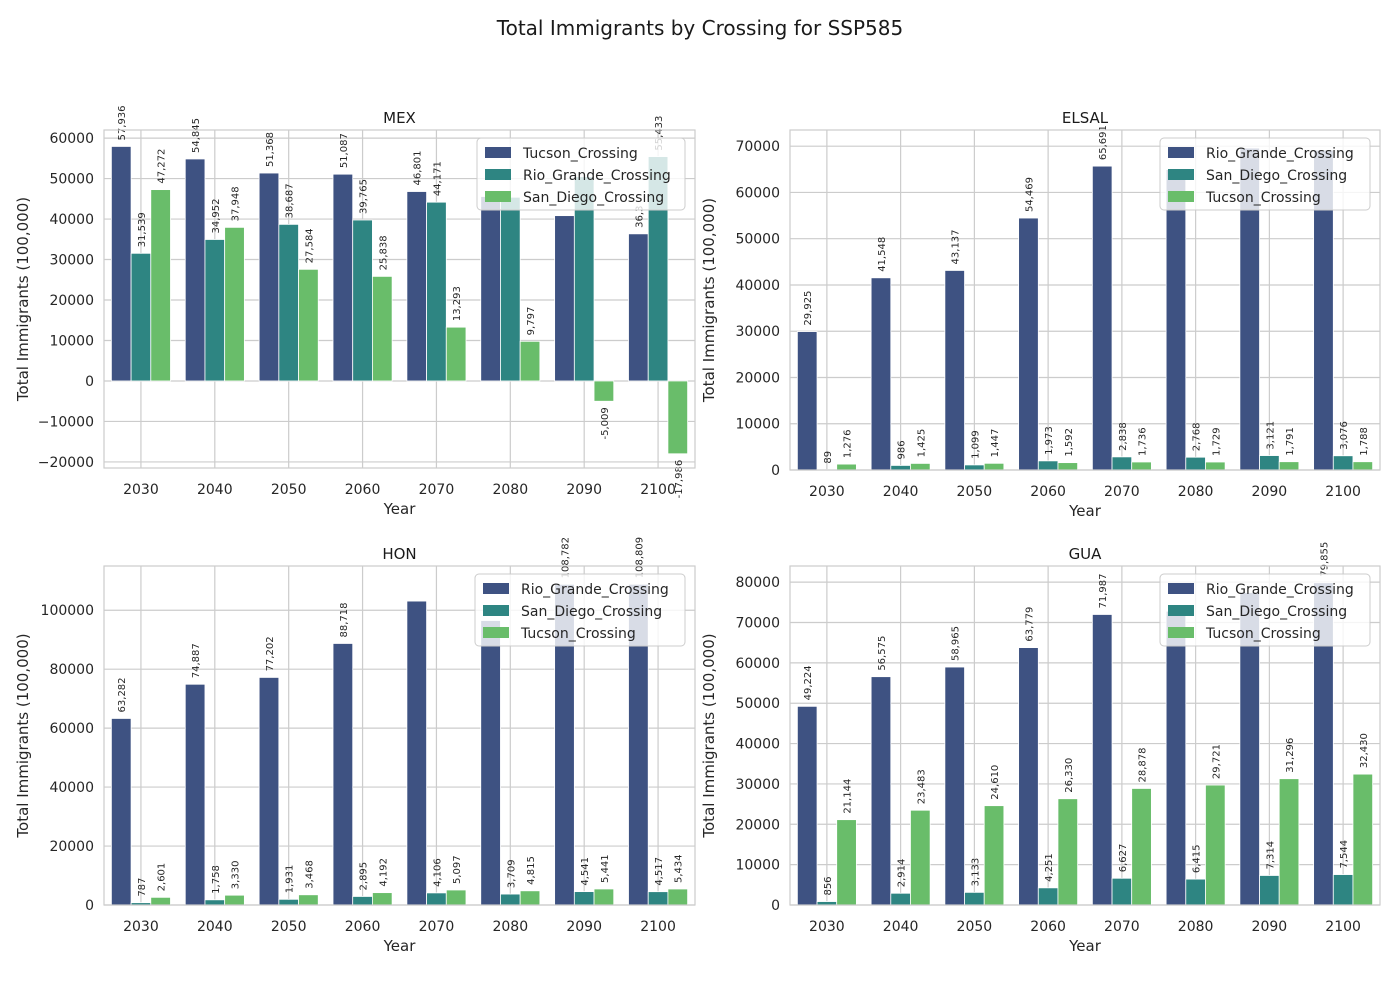  What do you see at coordinates (593, 198) in the screenshot?
I see `mex-legend-label-san-diego-crossing: San_Diego_Crossing` at bounding box center [593, 198].